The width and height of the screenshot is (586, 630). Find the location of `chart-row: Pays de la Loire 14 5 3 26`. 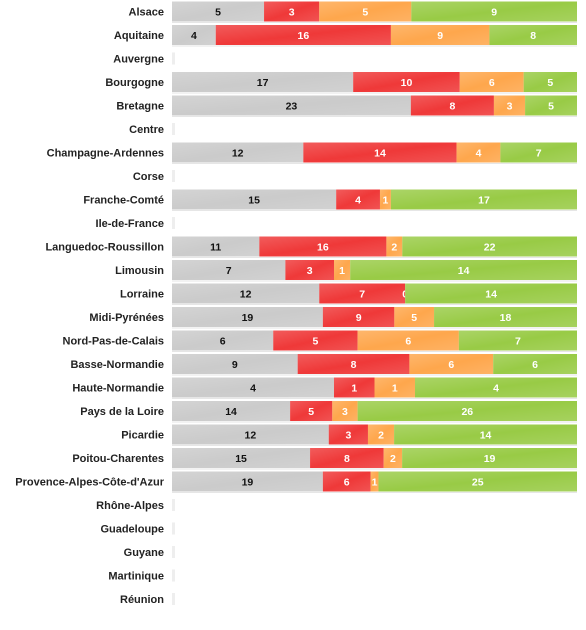

chart-row: Pays de la Loire 14 5 3 26 is located at coordinates (328, 412).